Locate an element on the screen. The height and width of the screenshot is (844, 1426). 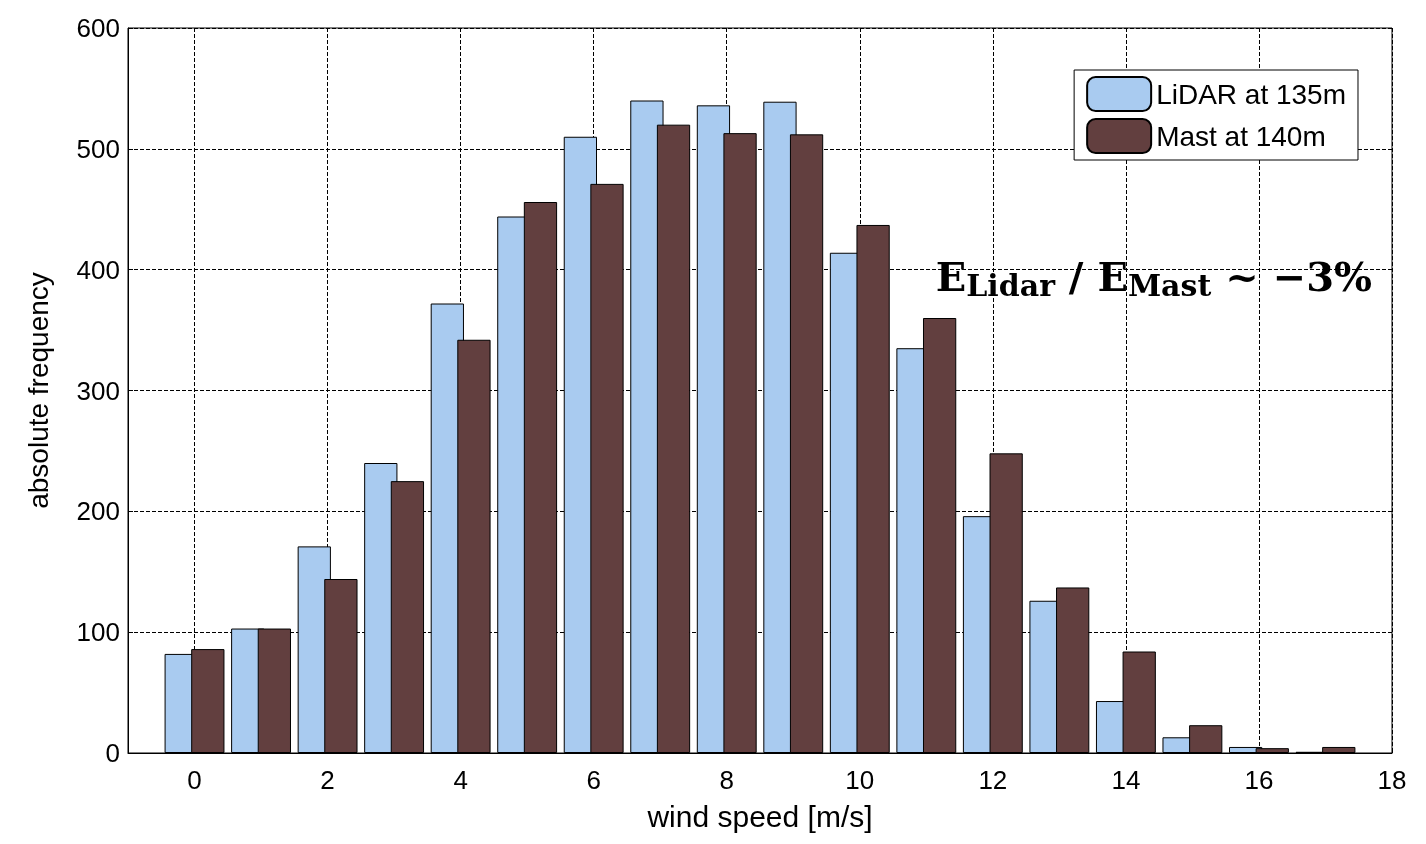
y-tick-label: 300 is located at coordinates (98, 390).